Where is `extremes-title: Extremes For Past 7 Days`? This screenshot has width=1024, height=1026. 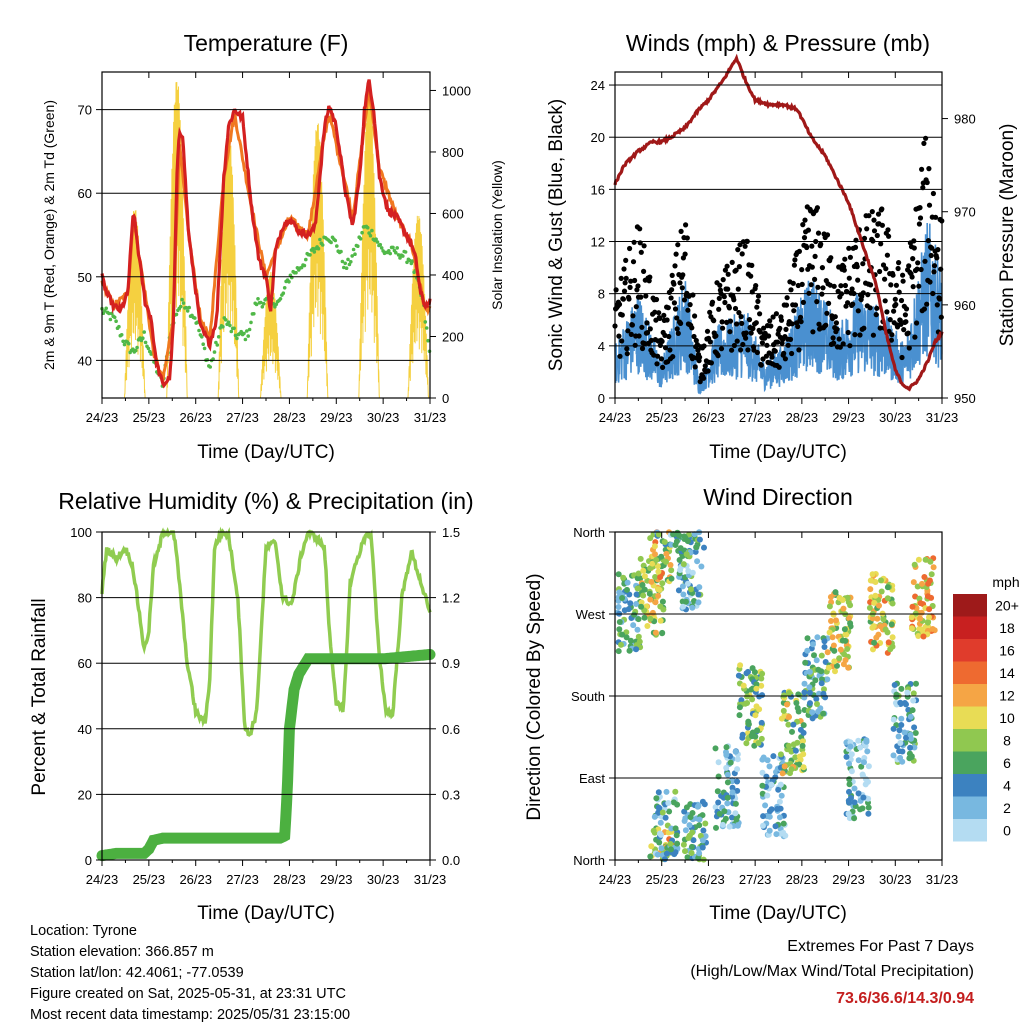 extremes-title: Extremes For Past 7 Days is located at coordinates (880, 946).